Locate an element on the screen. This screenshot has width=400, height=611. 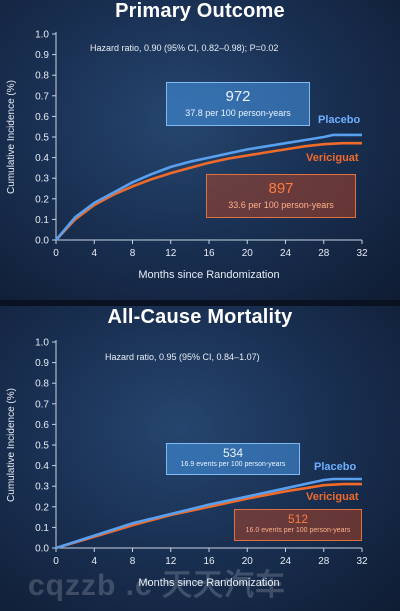
vericiguat-count: 897 is located at coordinates (281, 188).